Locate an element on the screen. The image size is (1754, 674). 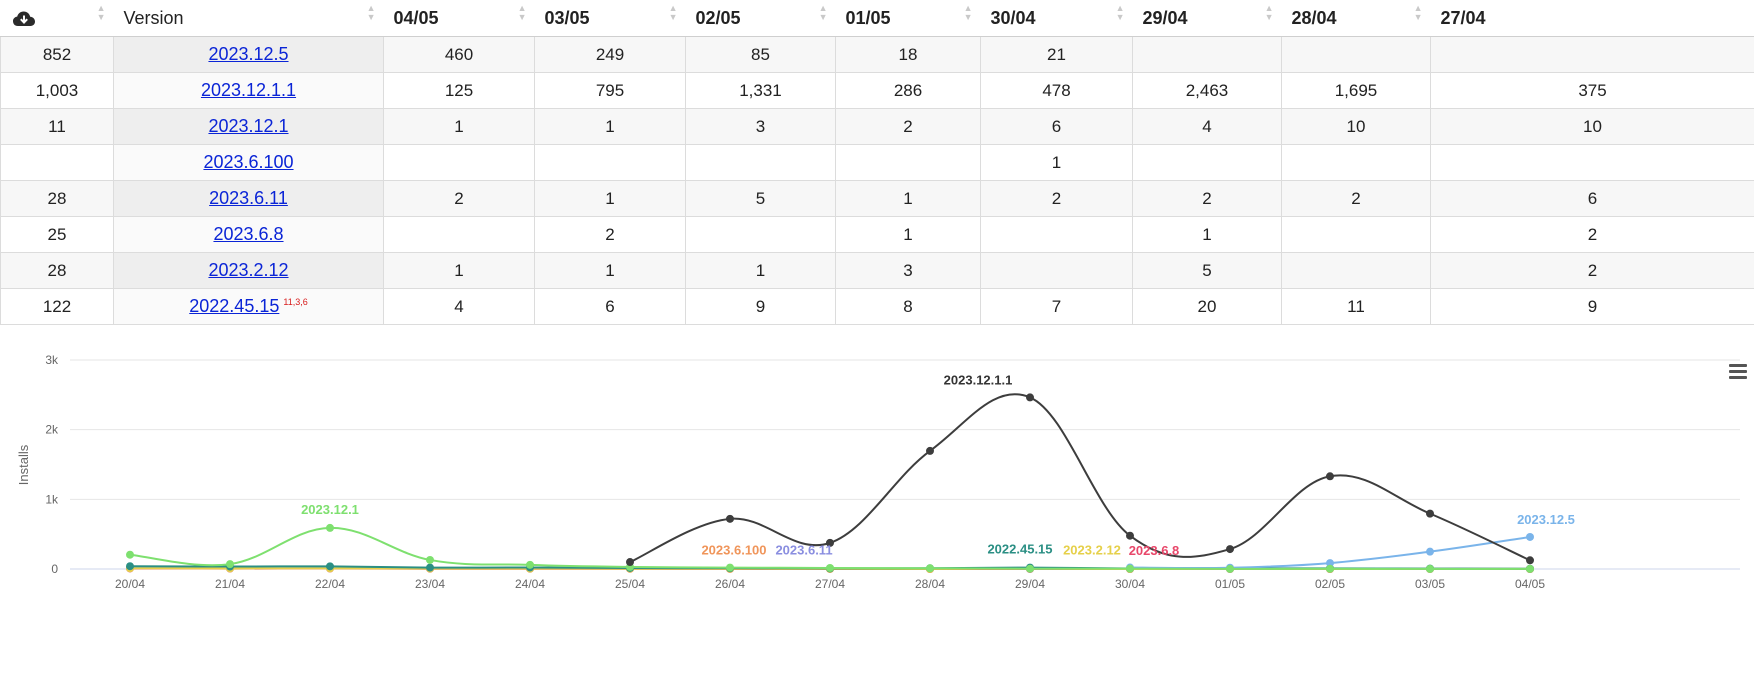
count-cell: 11 is located at coordinates (1356, 306).